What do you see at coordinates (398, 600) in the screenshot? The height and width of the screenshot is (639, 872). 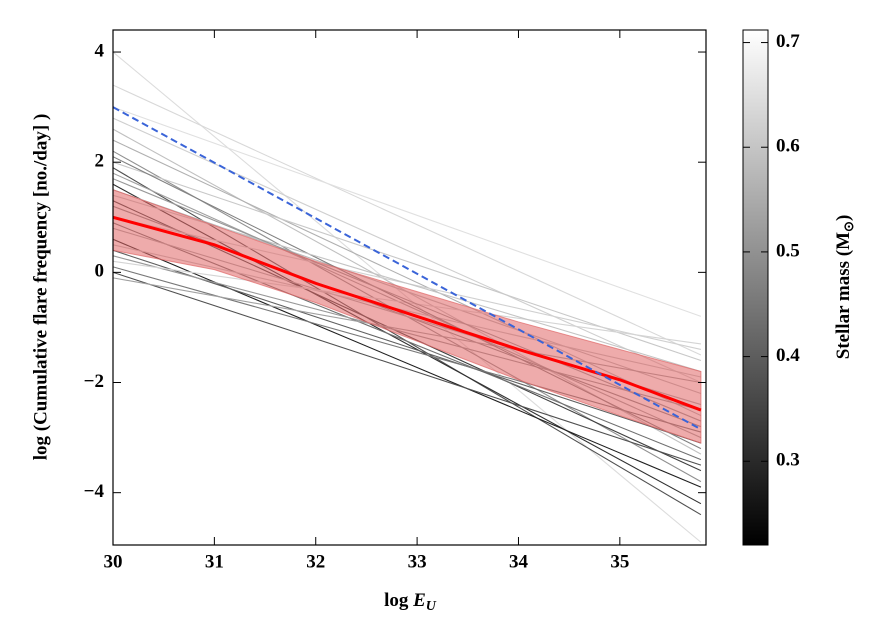 I see `x-label-text: log` at bounding box center [398, 600].